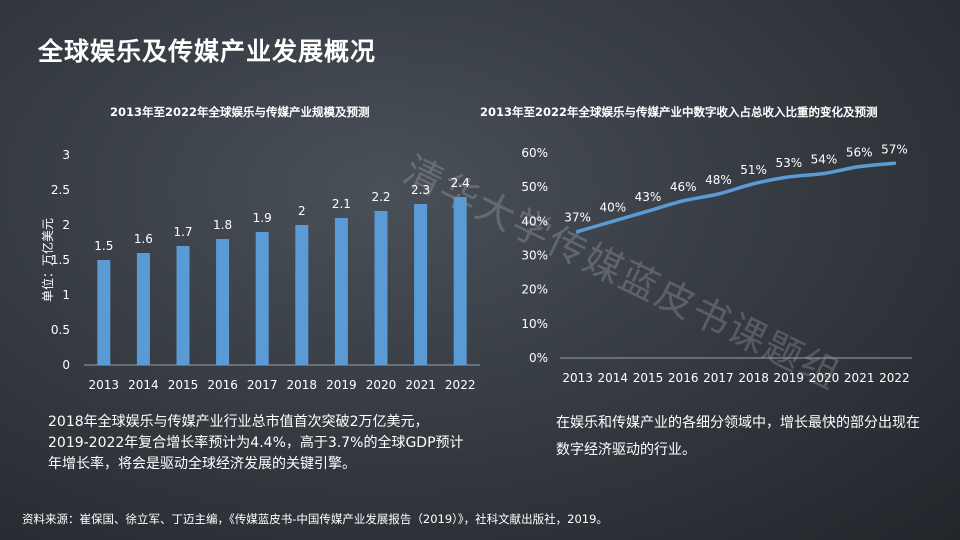  Describe the element at coordinates (718, 180) in the screenshot. I see `line-data-label: 48%` at that location.